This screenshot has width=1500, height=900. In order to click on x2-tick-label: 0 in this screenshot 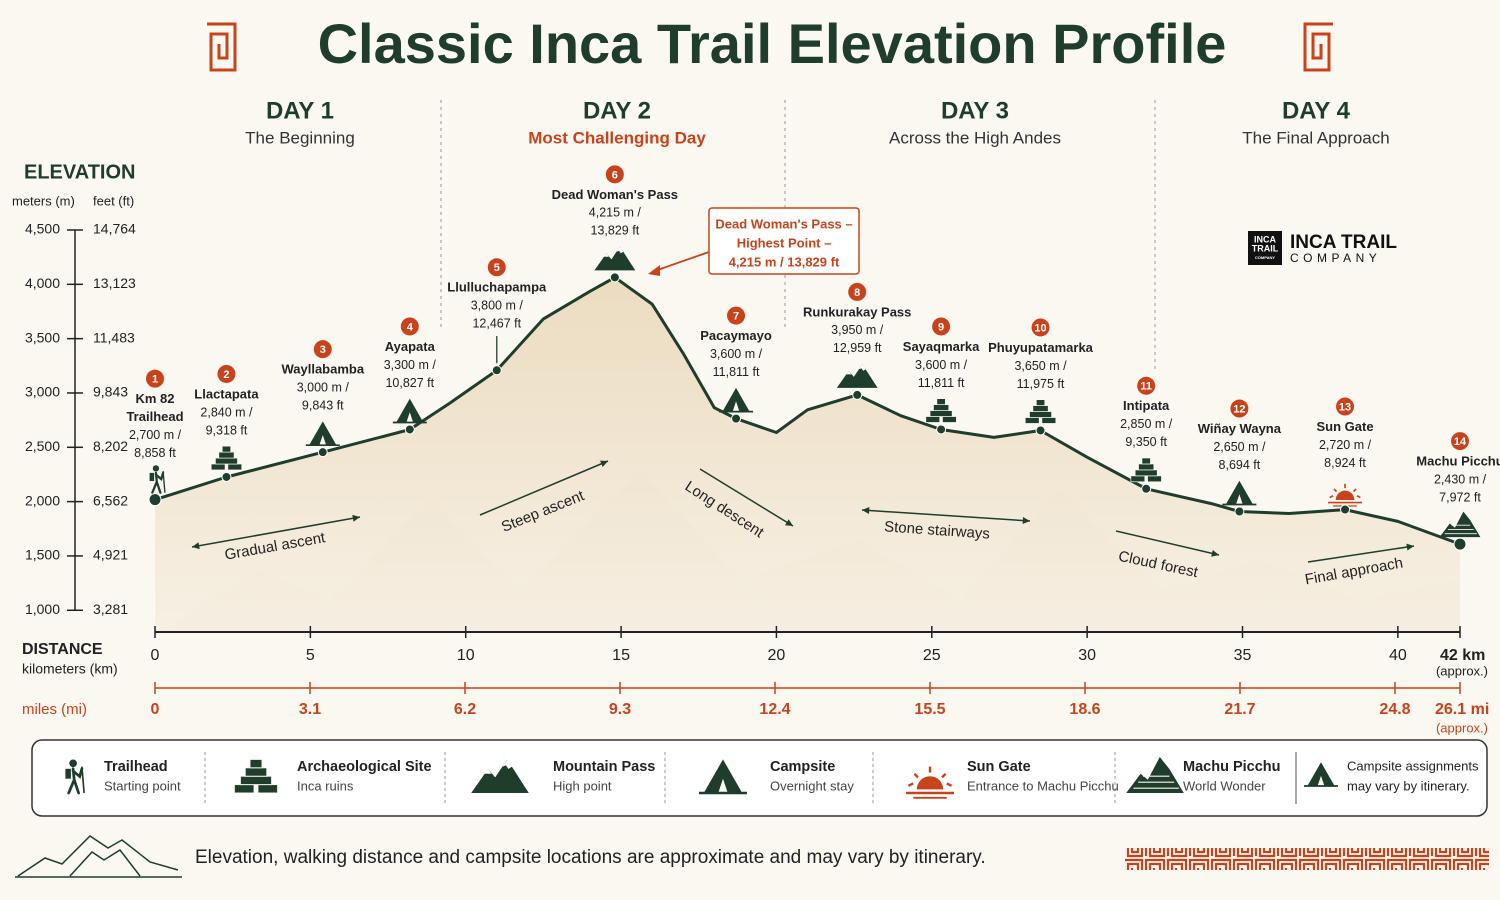, I will do `click(155, 709)`.